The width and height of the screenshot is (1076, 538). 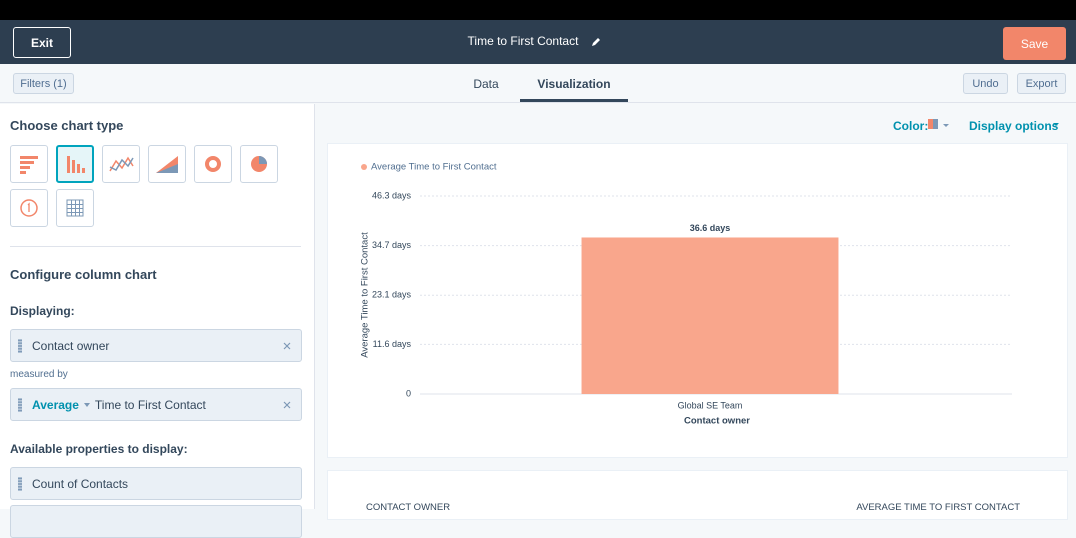 I want to click on tab: Data, so click(x=486, y=84).